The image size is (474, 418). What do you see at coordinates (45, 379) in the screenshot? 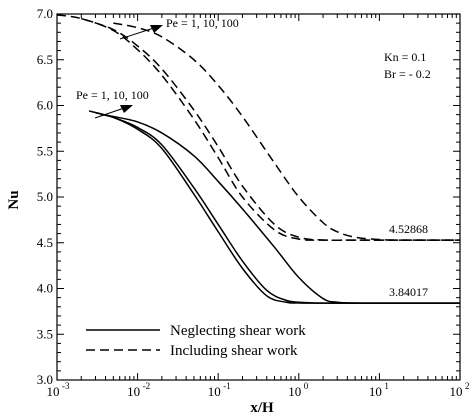
I see `y-tick-label: 3.0` at bounding box center [45, 379].